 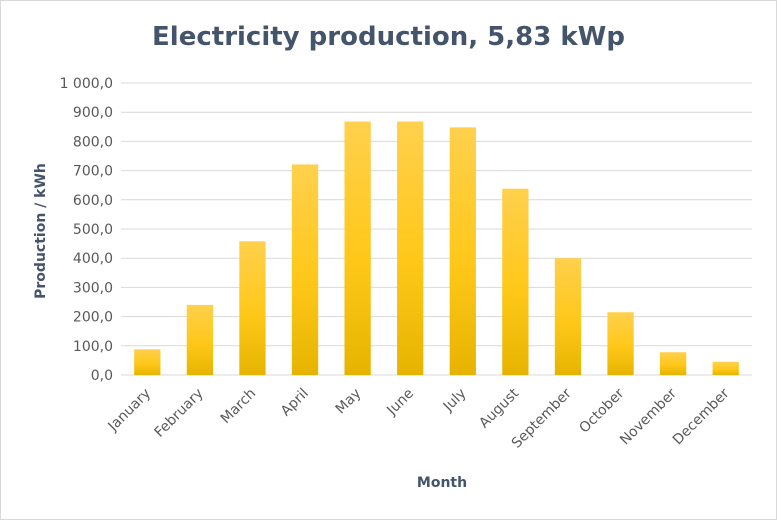 What do you see at coordinates (238, 406) in the screenshot?
I see `x-tick-label-march: March` at bounding box center [238, 406].